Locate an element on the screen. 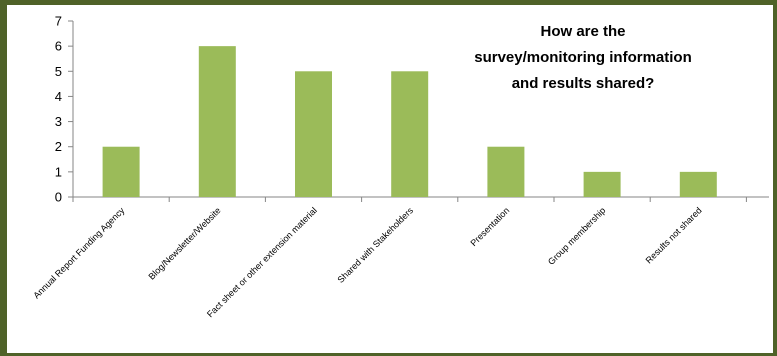 The width and height of the screenshot is (777, 356). x-category-label: Annual Report Funding Agency is located at coordinates (79, 253).